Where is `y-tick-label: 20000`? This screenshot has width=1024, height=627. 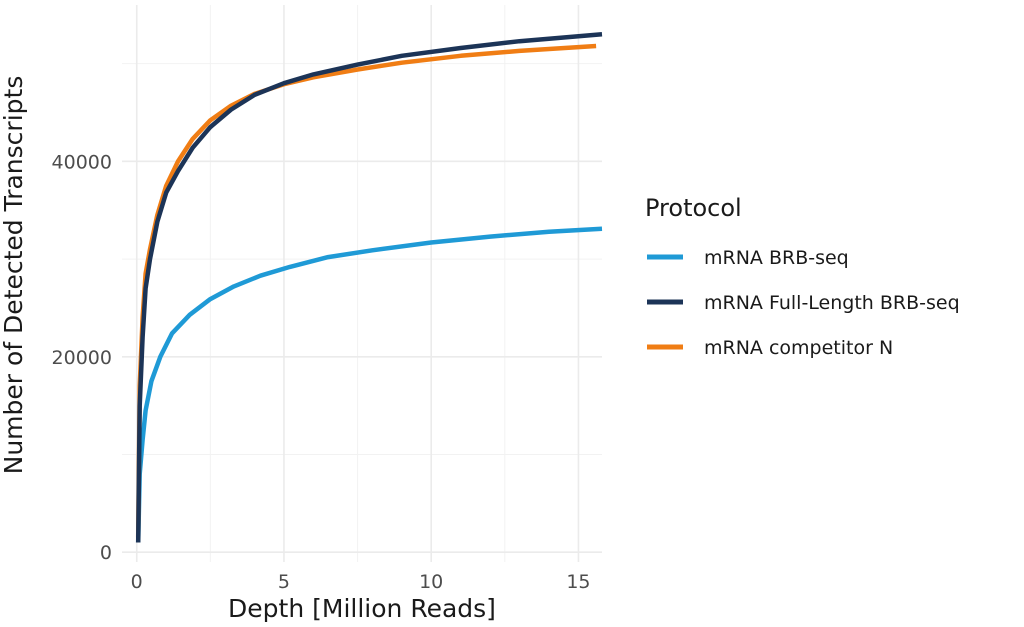 y-tick-label: 20000 is located at coordinates (82, 358).